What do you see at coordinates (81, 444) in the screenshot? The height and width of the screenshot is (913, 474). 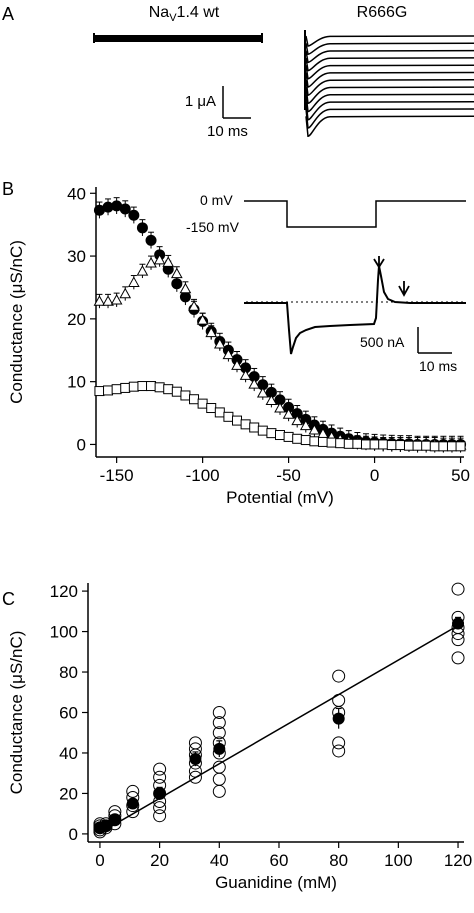 I see `chart-b-y-tick-label: 0` at bounding box center [81, 444].